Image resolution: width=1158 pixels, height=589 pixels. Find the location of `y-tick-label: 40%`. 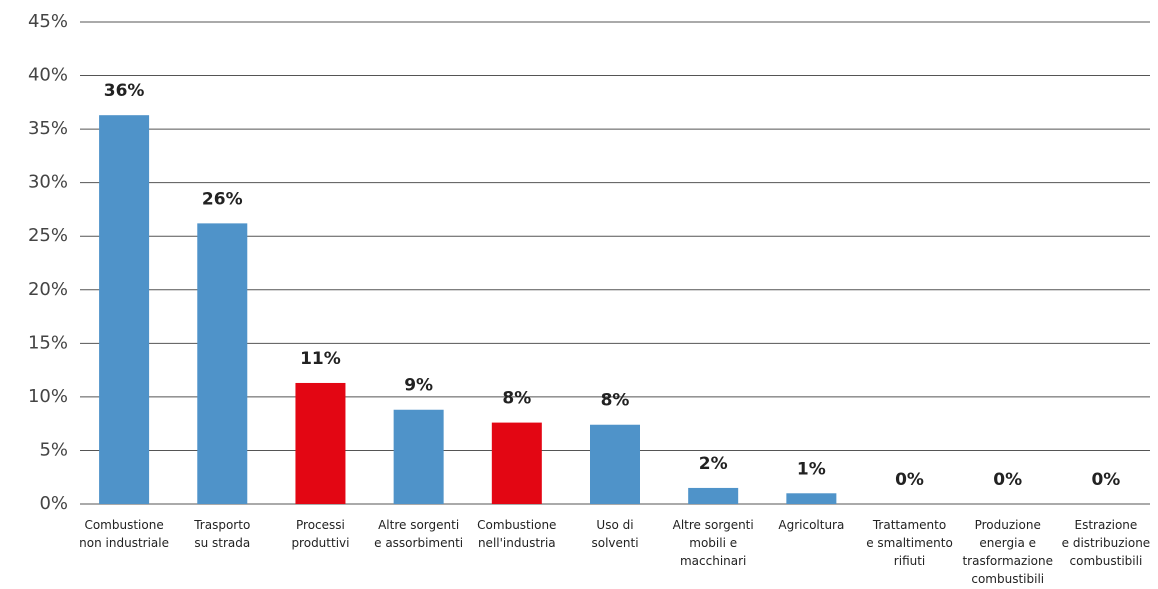

y-tick-label: 40% is located at coordinates (48, 75).